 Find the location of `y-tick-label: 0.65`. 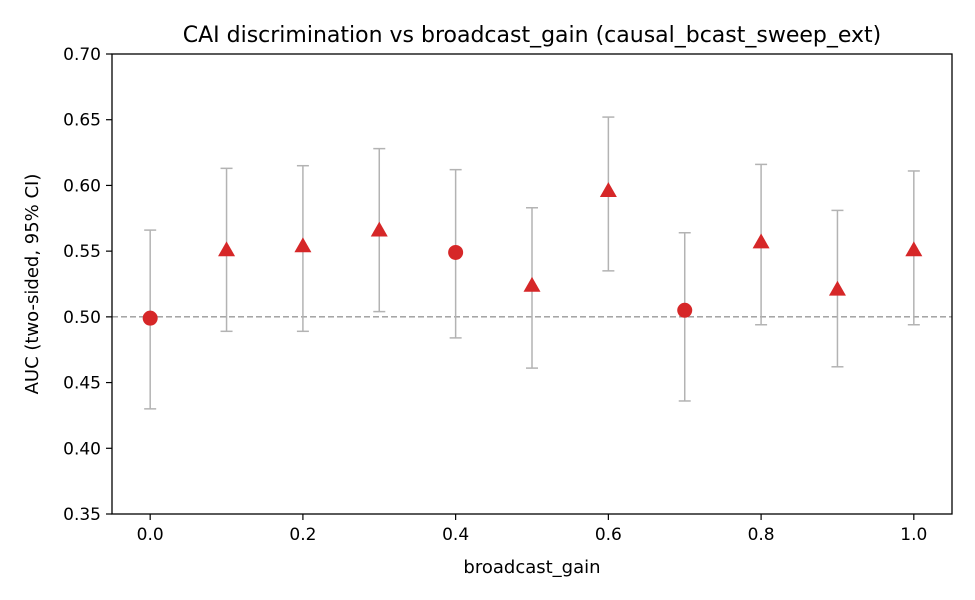

y-tick-label: 0.65 is located at coordinates (82, 121).